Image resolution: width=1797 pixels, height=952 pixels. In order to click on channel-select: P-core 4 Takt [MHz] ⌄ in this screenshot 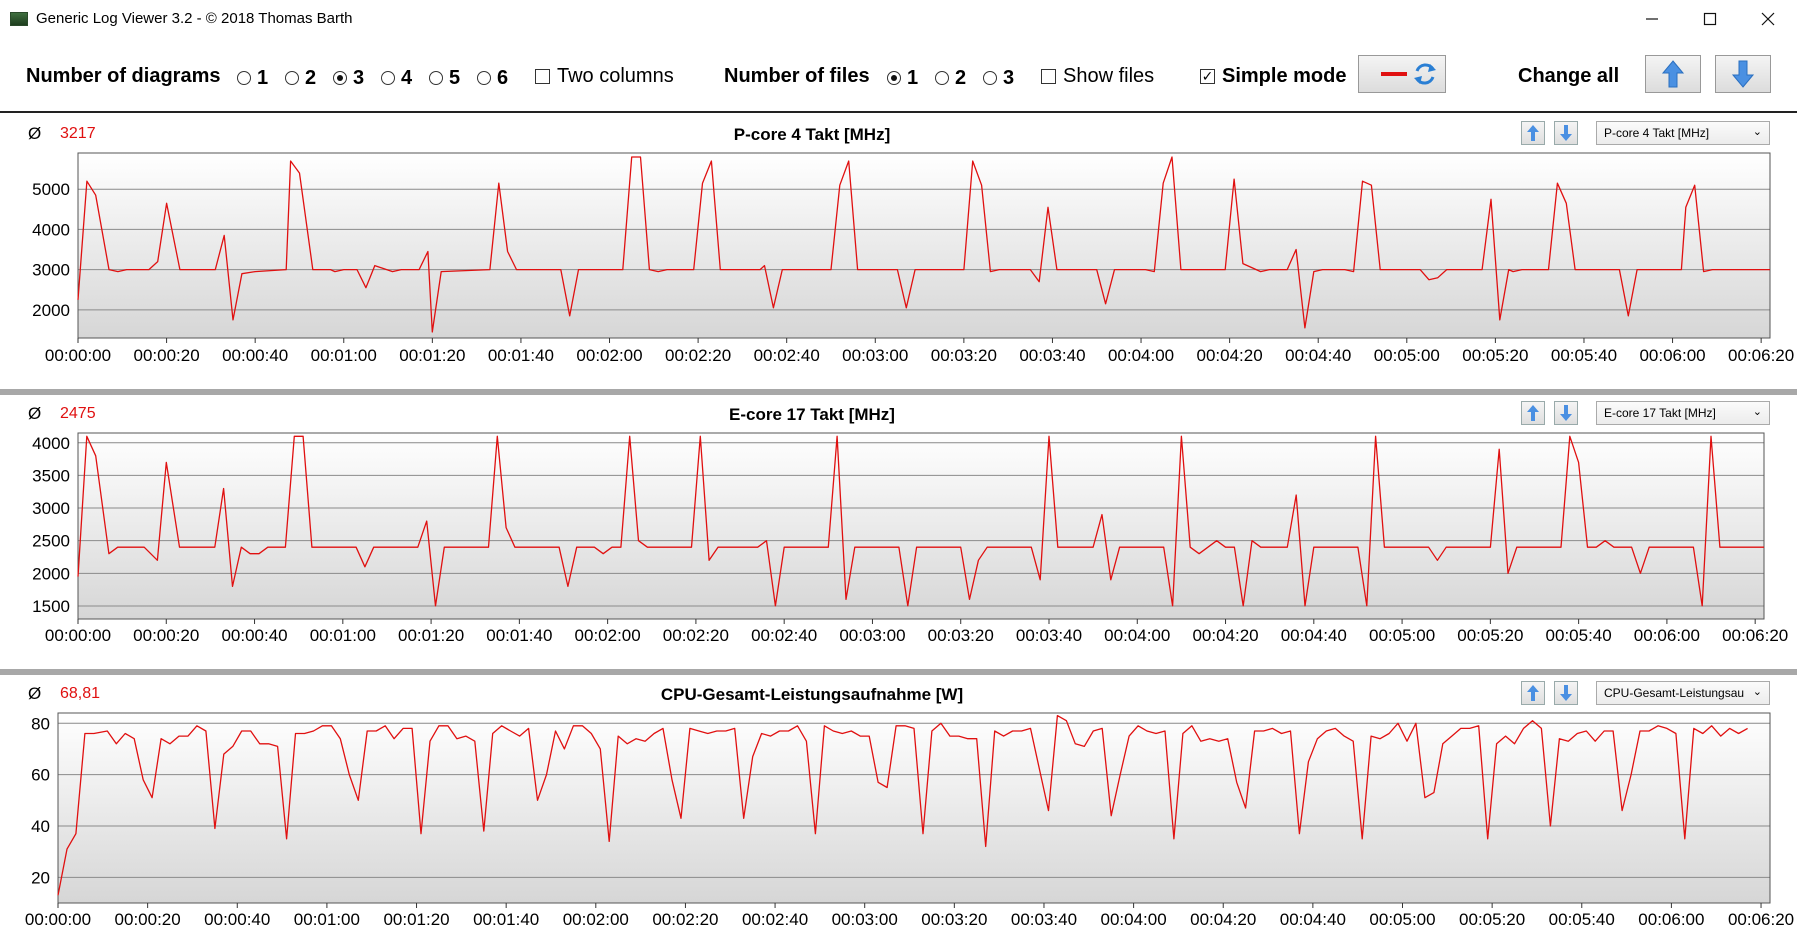, I will do `click(1683, 133)`.